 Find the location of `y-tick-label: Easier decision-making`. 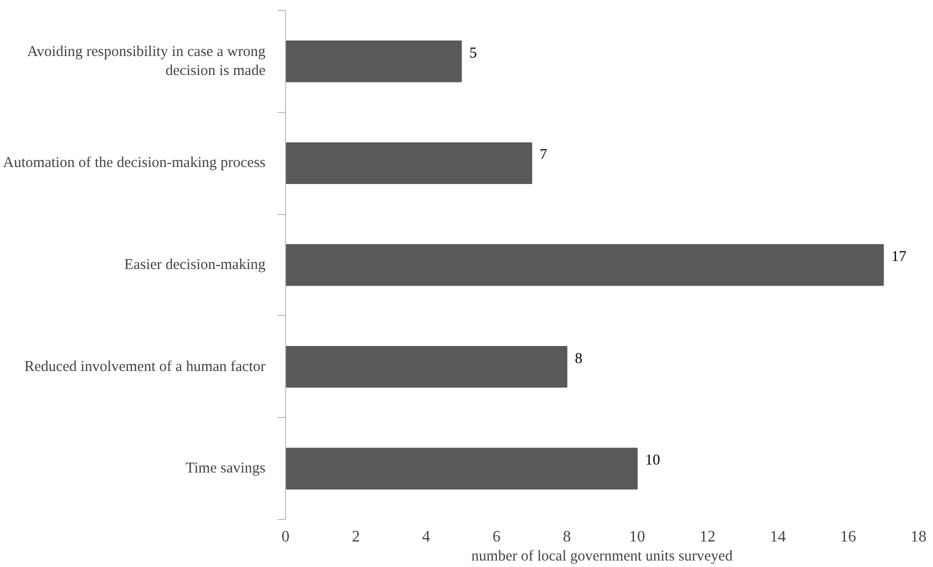

y-tick-label: Easier decision-making is located at coordinates (195, 265).